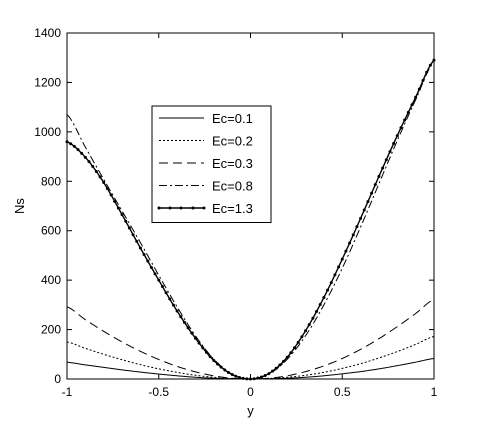 The height and width of the screenshot is (427, 480). Describe the element at coordinates (67, 392) in the screenshot. I see `x-tick-label: -1` at that location.